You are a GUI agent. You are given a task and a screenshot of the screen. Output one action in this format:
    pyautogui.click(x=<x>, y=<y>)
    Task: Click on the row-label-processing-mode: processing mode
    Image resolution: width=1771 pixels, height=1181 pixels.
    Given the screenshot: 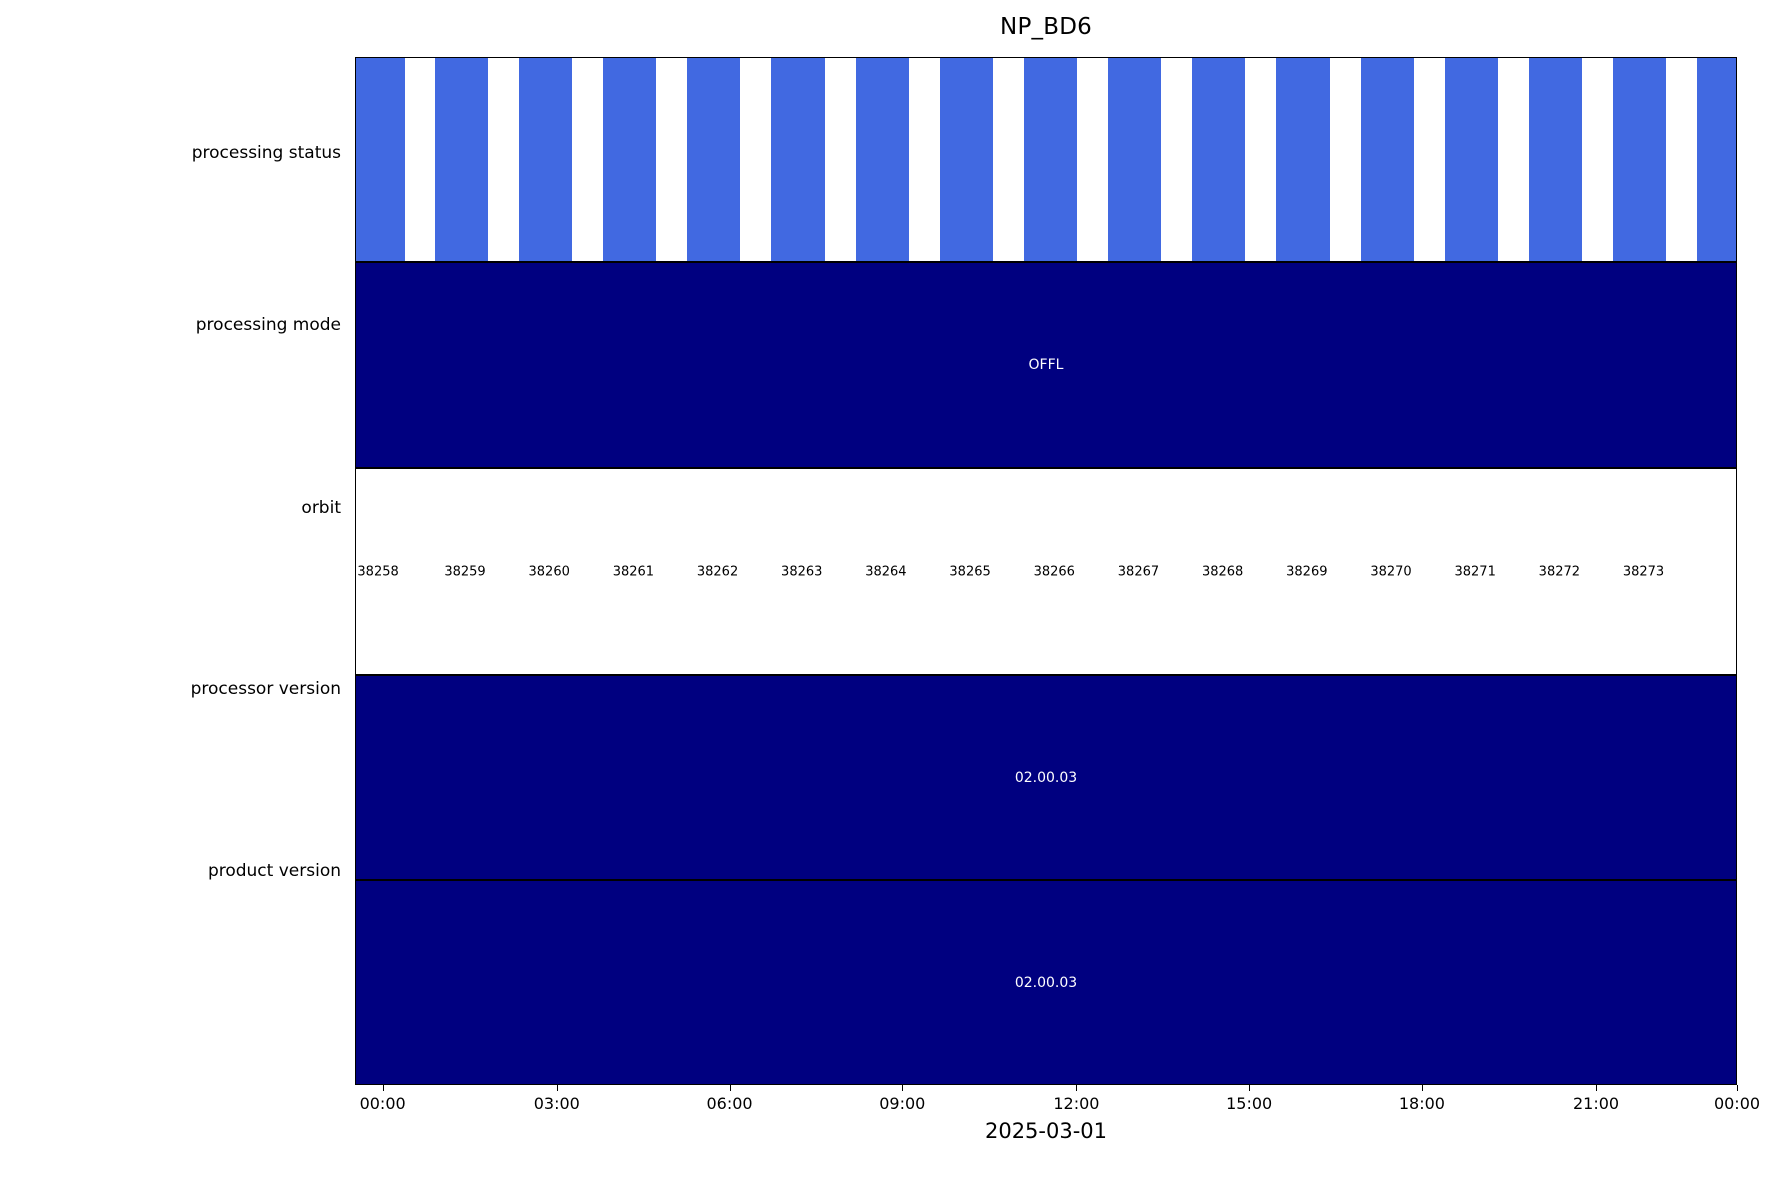 What is the action you would take?
    pyautogui.click(x=268, y=325)
    